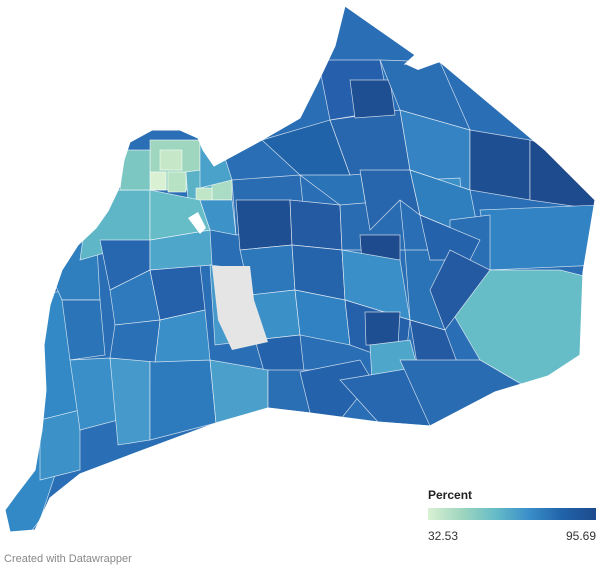 Image resolution: width=600 pixels, height=571 pixels. I want to click on map-gap-northeast, so click(422, 64).